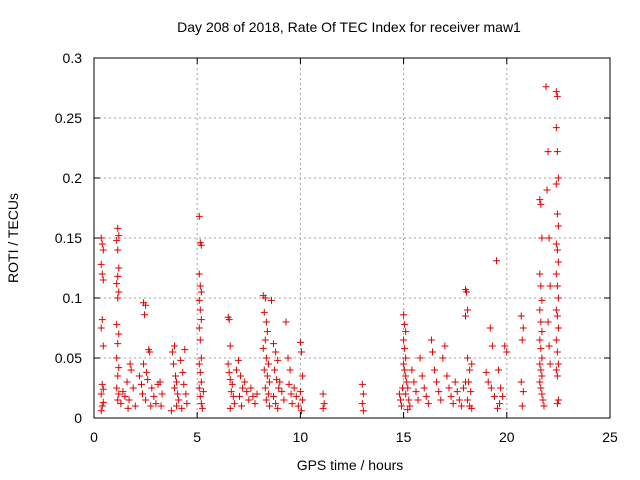 The image size is (640, 480). I want to click on x-tick-label: 0, so click(94, 437).